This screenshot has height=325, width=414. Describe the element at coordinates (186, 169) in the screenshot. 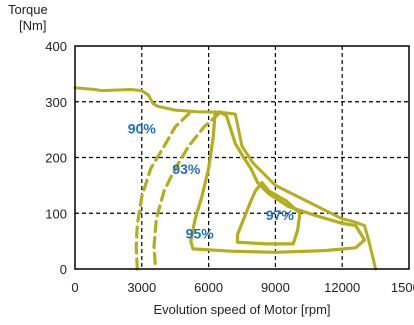

I see `efficiency-label: 93%` at that location.